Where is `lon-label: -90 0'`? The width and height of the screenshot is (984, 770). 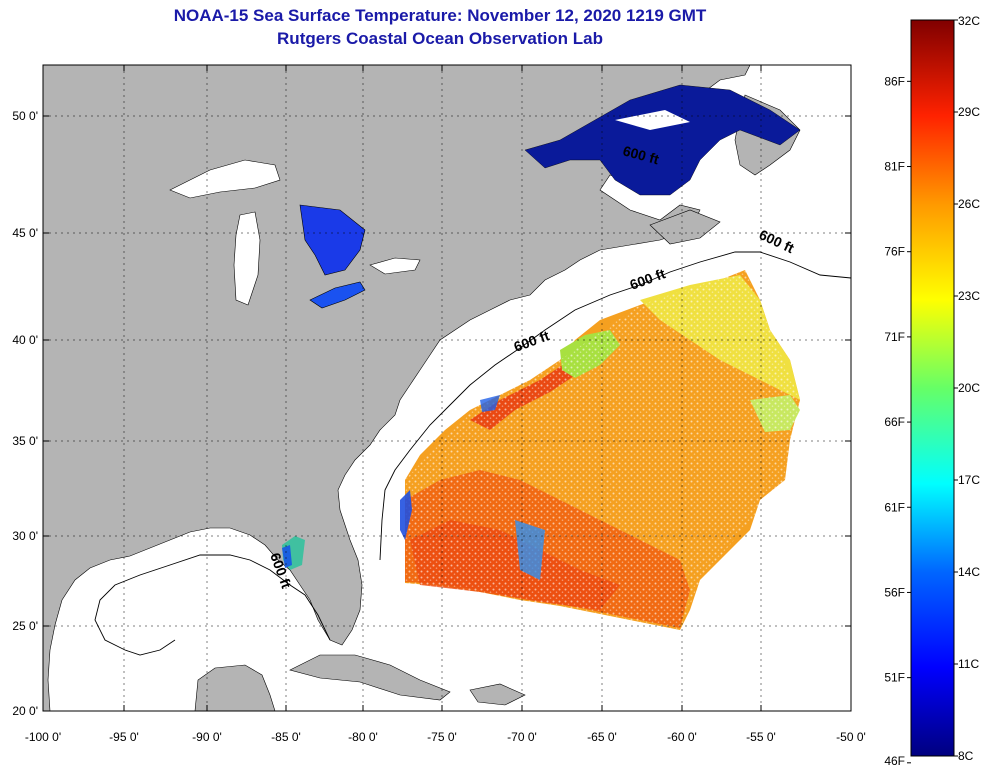
lon-label: -90 0' is located at coordinates (207, 737).